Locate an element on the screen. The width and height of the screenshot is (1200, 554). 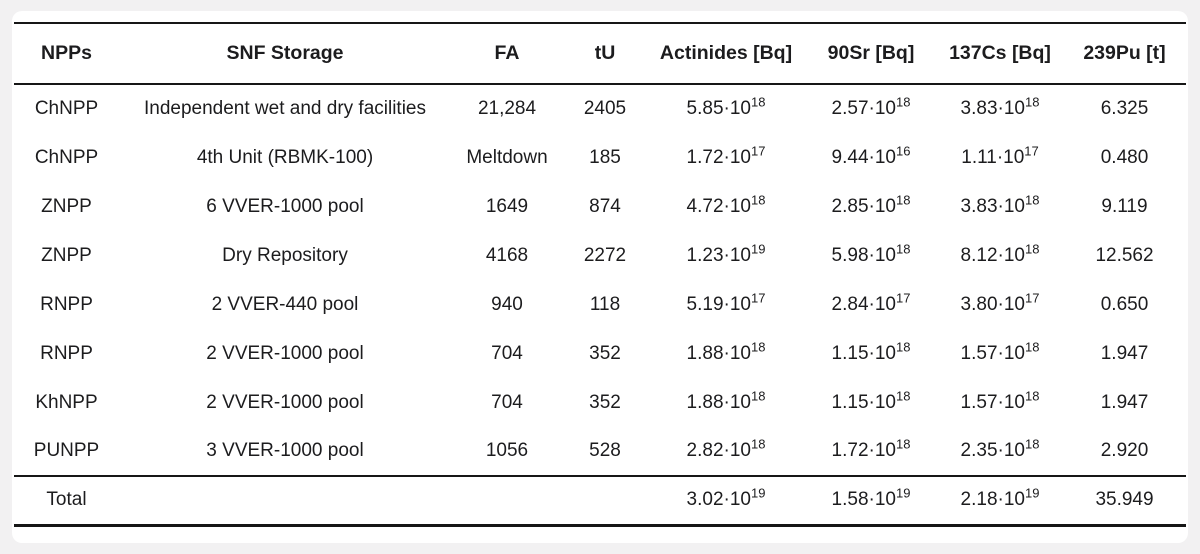
cell: 2 VVER-440 pool is located at coordinates (285, 304).